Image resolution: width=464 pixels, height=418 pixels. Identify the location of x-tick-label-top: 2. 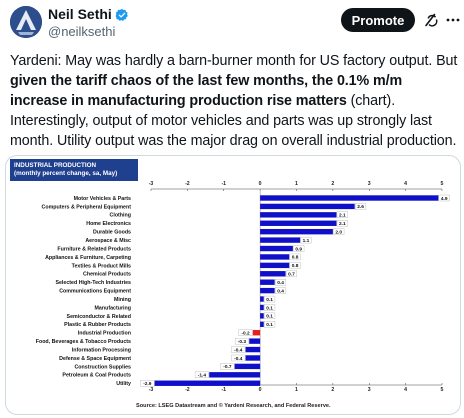
(332, 184).